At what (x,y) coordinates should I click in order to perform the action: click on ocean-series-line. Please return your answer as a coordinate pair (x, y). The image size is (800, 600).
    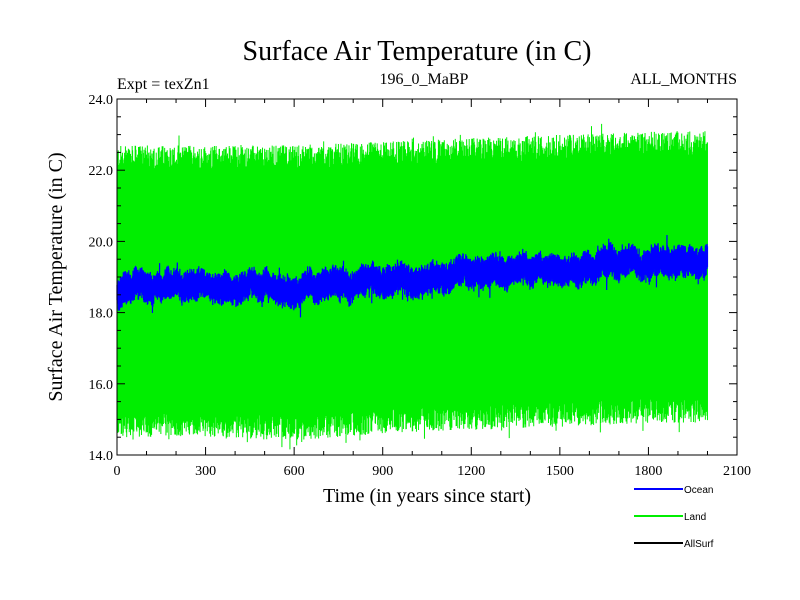
    Looking at the image, I should click on (412, 276).